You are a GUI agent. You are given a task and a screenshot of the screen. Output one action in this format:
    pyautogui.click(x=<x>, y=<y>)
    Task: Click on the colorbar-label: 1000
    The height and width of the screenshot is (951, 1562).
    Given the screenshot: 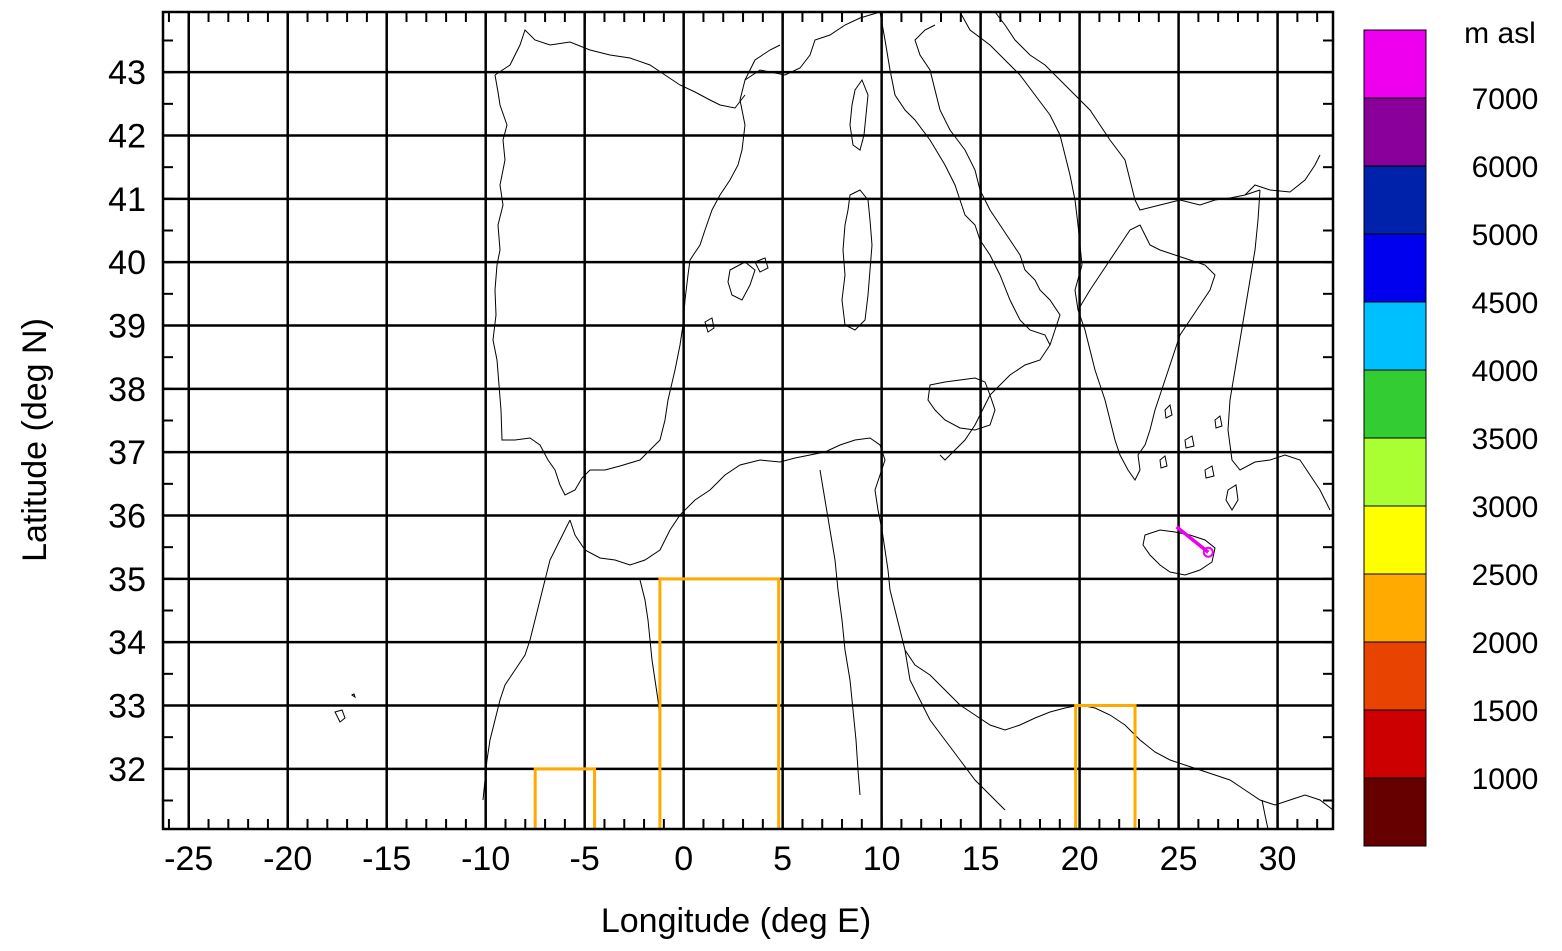 What is the action you would take?
    pyautogui.click(x=1505, y=779)
    